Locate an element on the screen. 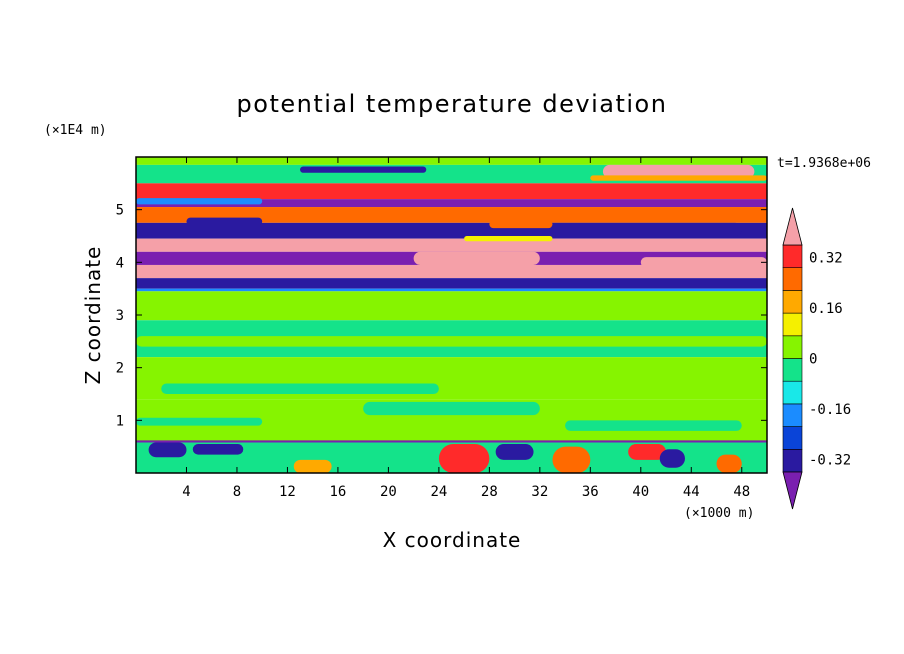 This screenshot has height=654, width=904. colorbar-label: -0.32 is located at coordinates (830, 460).